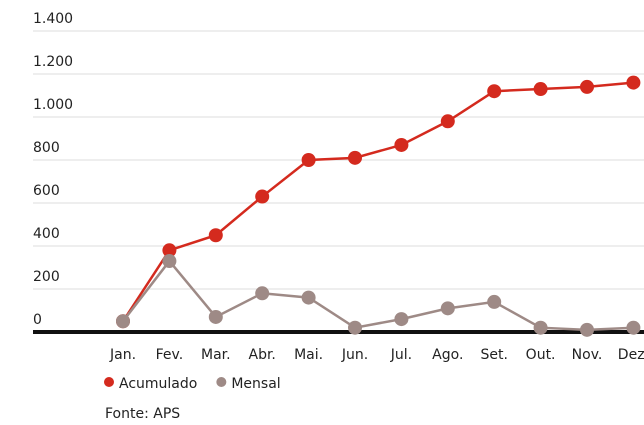 This screenshot has height=425, width=644. Describe the element at coordinates (53, 19) in the screenshot. I see `y-tick-label: 1.400` at that location.